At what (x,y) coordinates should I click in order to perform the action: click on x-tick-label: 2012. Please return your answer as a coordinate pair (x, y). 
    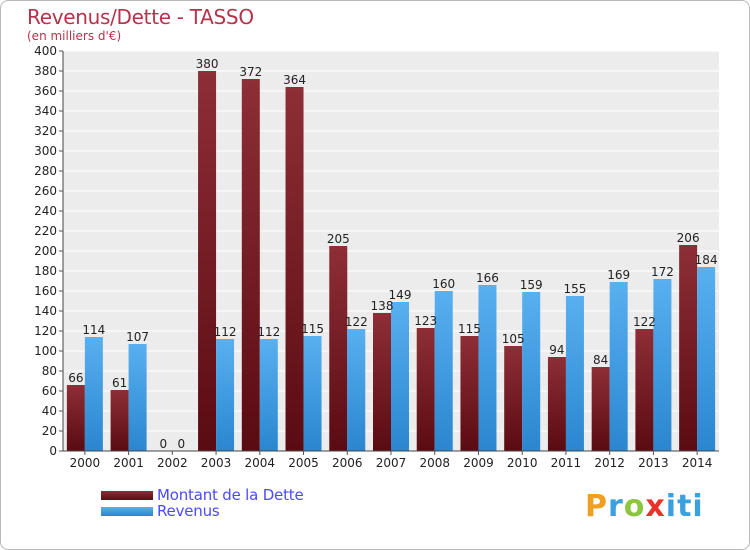
    Looking at the image, I should click on (609, 463).